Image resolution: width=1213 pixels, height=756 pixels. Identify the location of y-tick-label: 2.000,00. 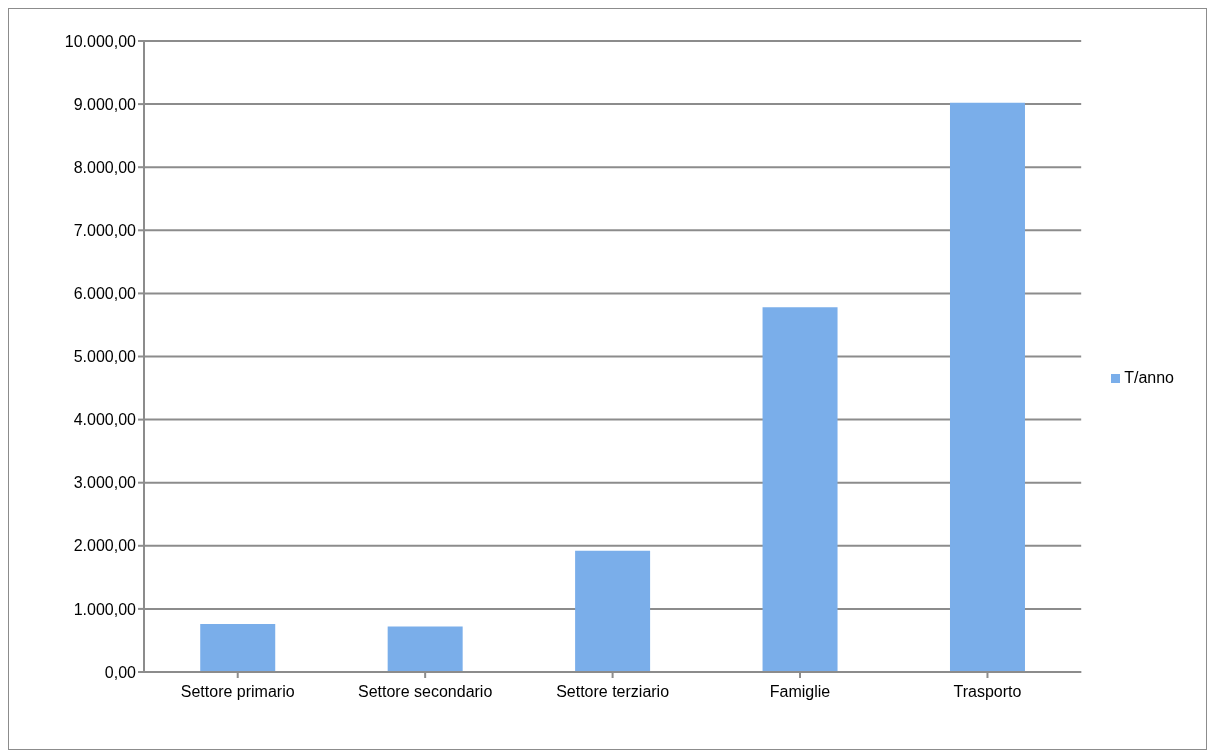
(105, 546).